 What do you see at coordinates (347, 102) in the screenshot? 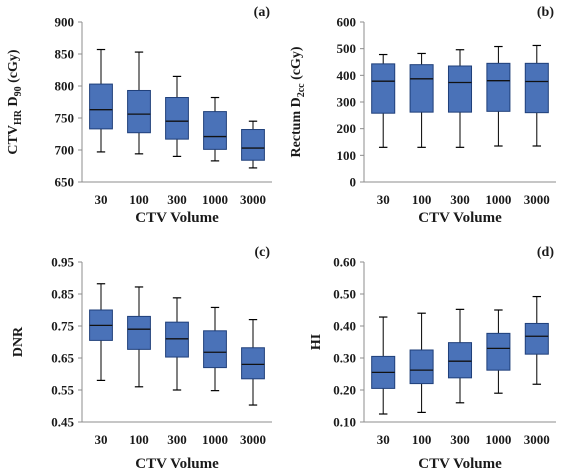
I see `y-tick-label: 300` at bounding box center [347, 102].